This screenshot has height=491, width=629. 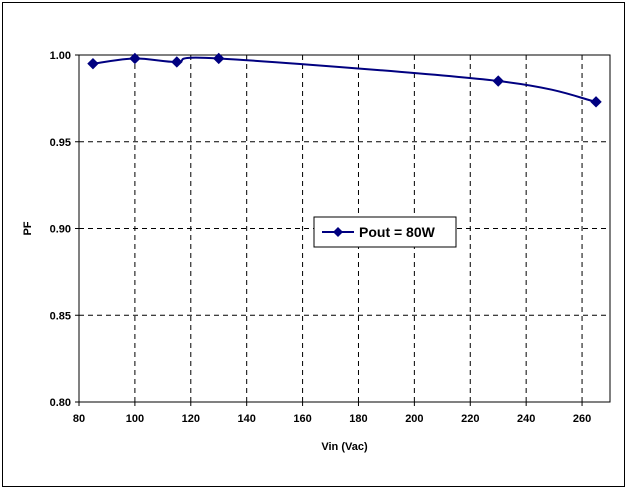 What do you see at coordinates (247, 419) in the screenshot?
I see `x-tick-label: 140` at bounding box center [247, 419].